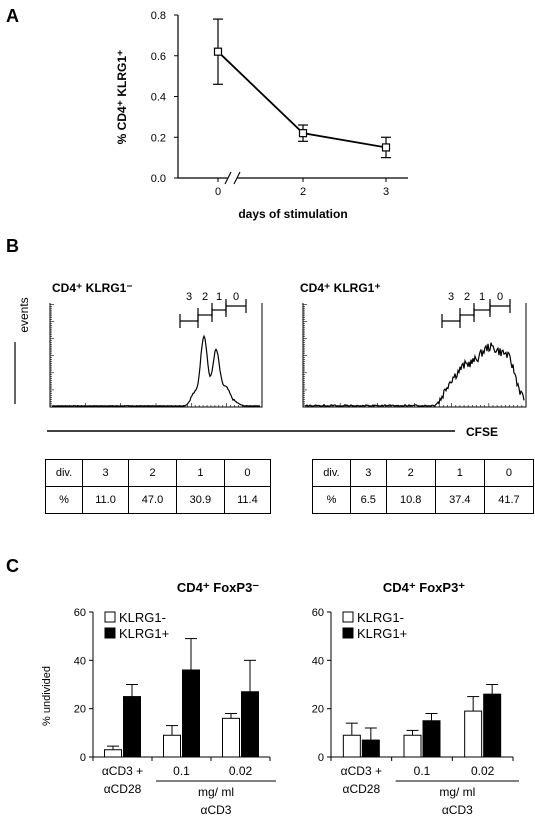  What do you see at coordinates (105, 473) in the screenshot?
I see `table-cell: 3` at bounding box center [105, 473].